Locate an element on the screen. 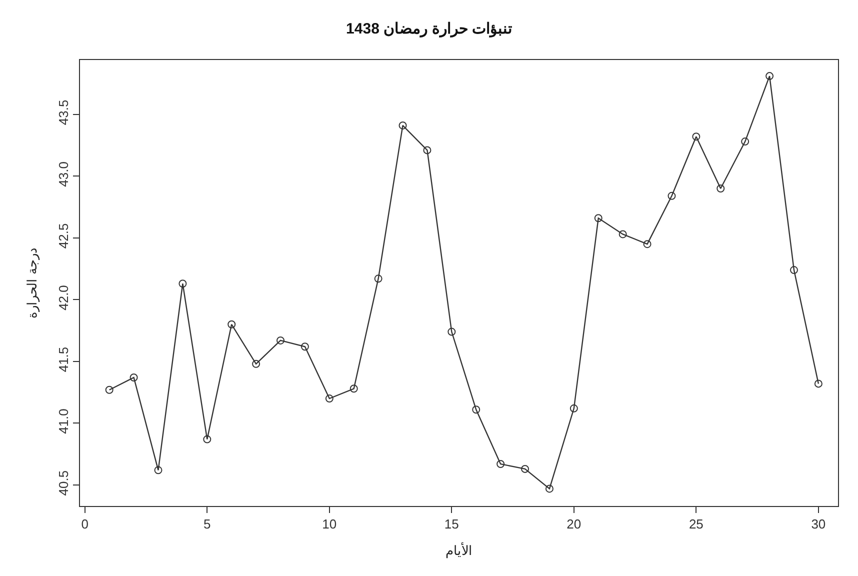  x-tick-label: 20 is located at coordinates (574, 524).